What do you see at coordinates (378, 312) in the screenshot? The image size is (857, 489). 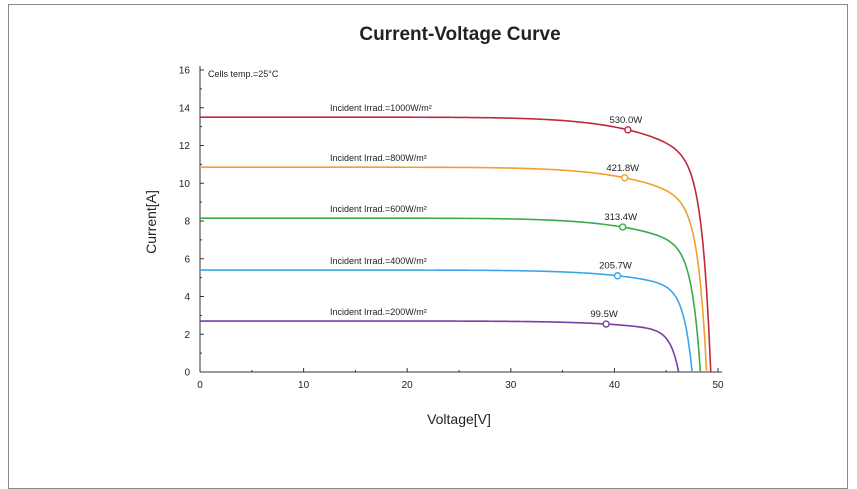 I see `series-label-4: Incident Irrad.=200W/m²` at bounding box center [378, 312].